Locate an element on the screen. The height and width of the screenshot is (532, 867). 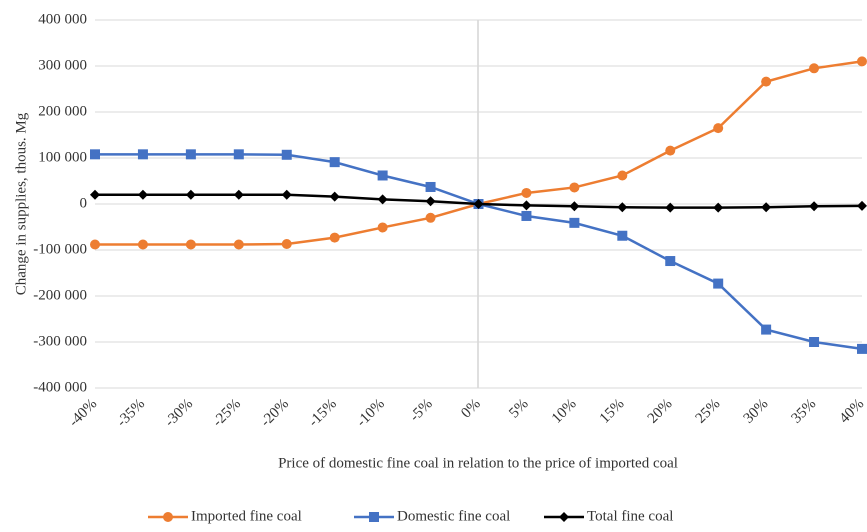
x-tick-label: 15% is located at coordinates (612, 411).